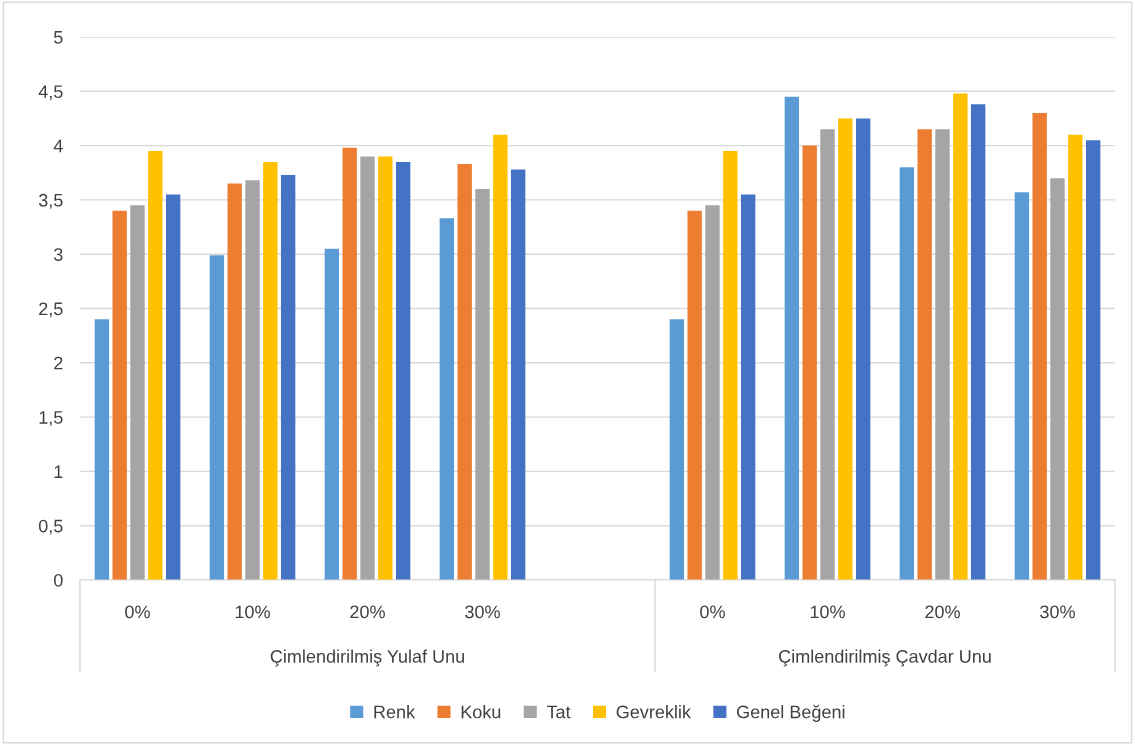  What do you see at coordinates (58, 254) in the screenshot?
I see `y-tick-label: 3` at bounding box center [58, 254].